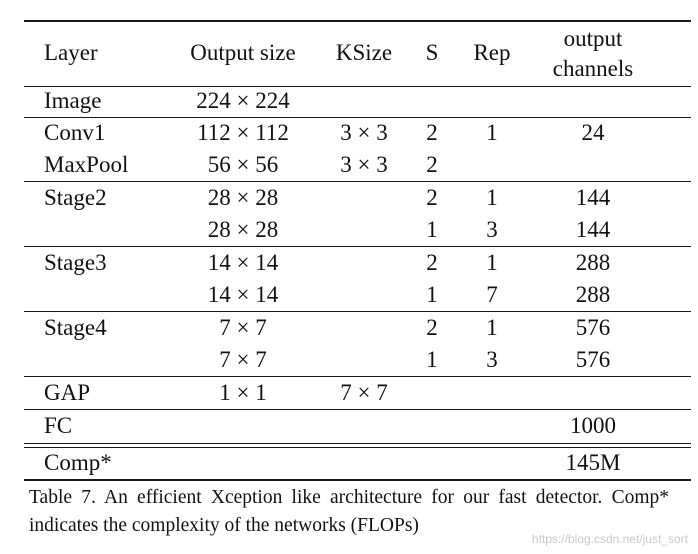 Image resolution: width=698 pixels, height=554 pixels. What do you see at coordinates (593, 68) in the screenshot?
I see `header-channels-line2: channels` at bounding box center [593, 68].